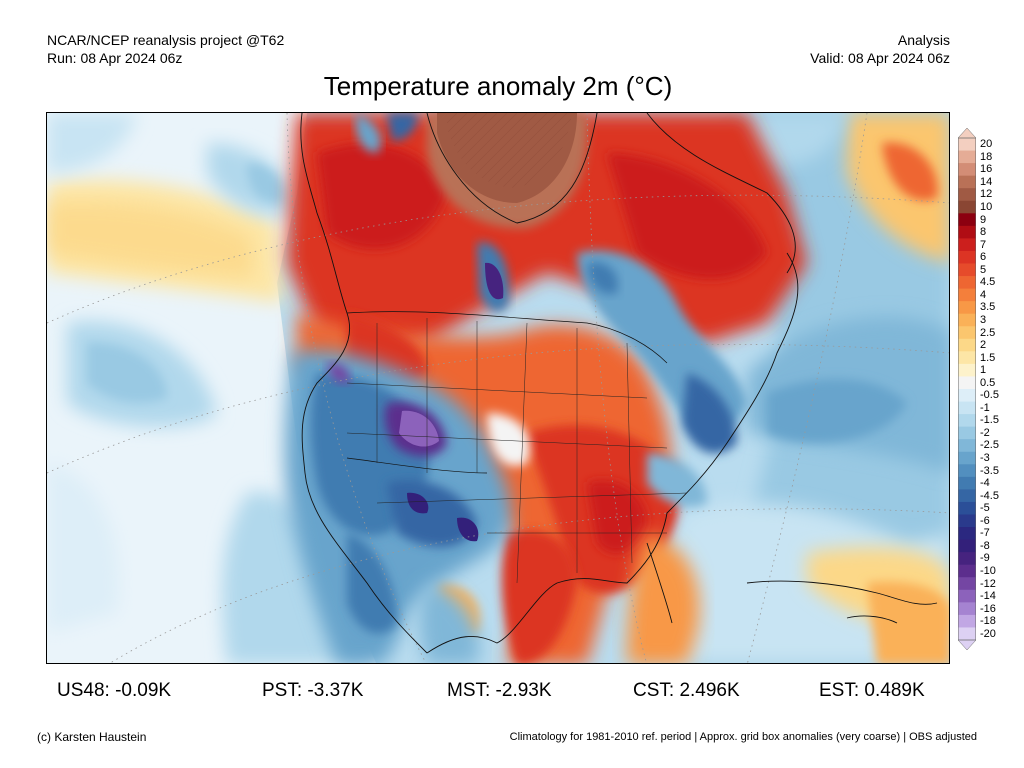  I want to click on hudson-bay-coast, so click(512, 168).